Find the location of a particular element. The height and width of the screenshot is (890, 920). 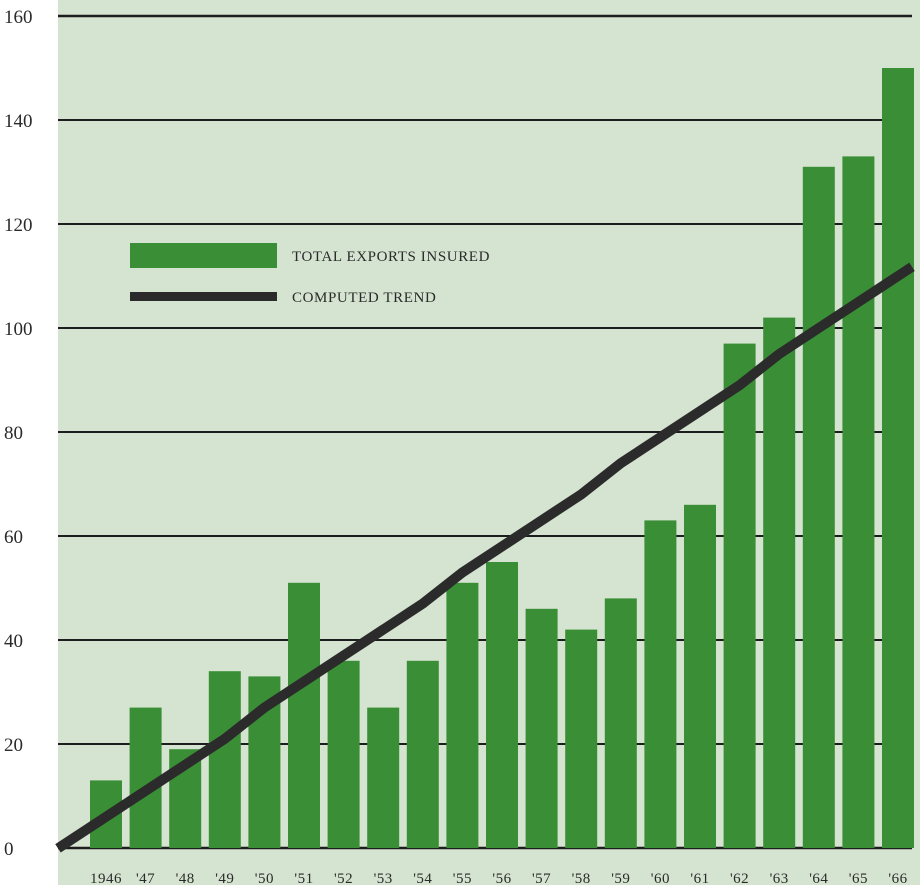

x-tick-label: 1946 is located at coordinates (106, 878).